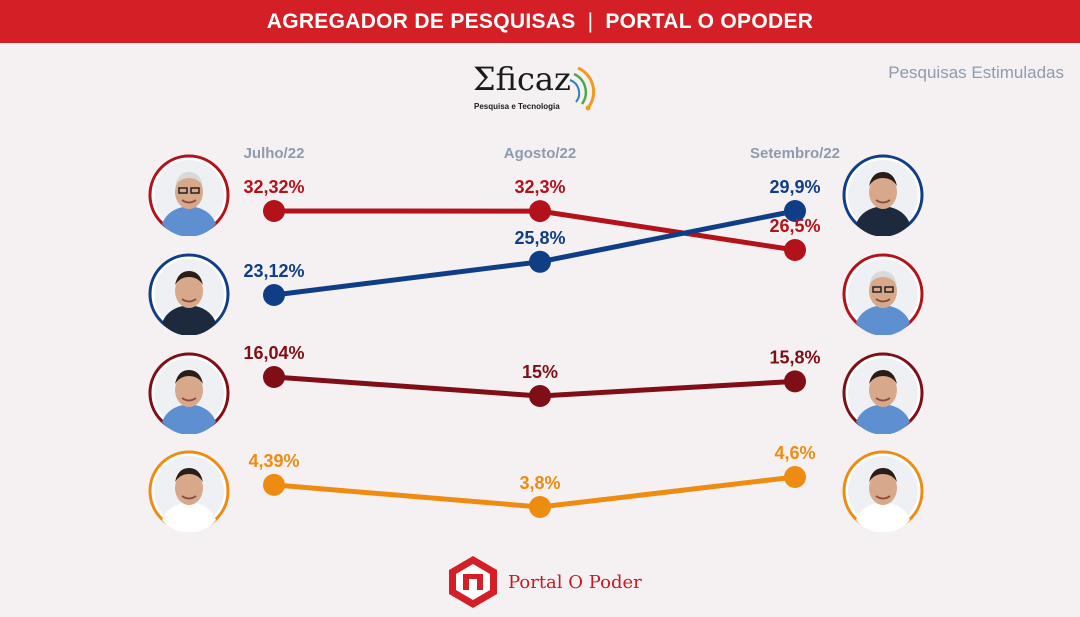 This screenshot has width=1080, height=617. What do you see at coordinates (794, 226) in the screenshot?
I see `data-label-red: 26,5%` at bounding box center [794, 226].